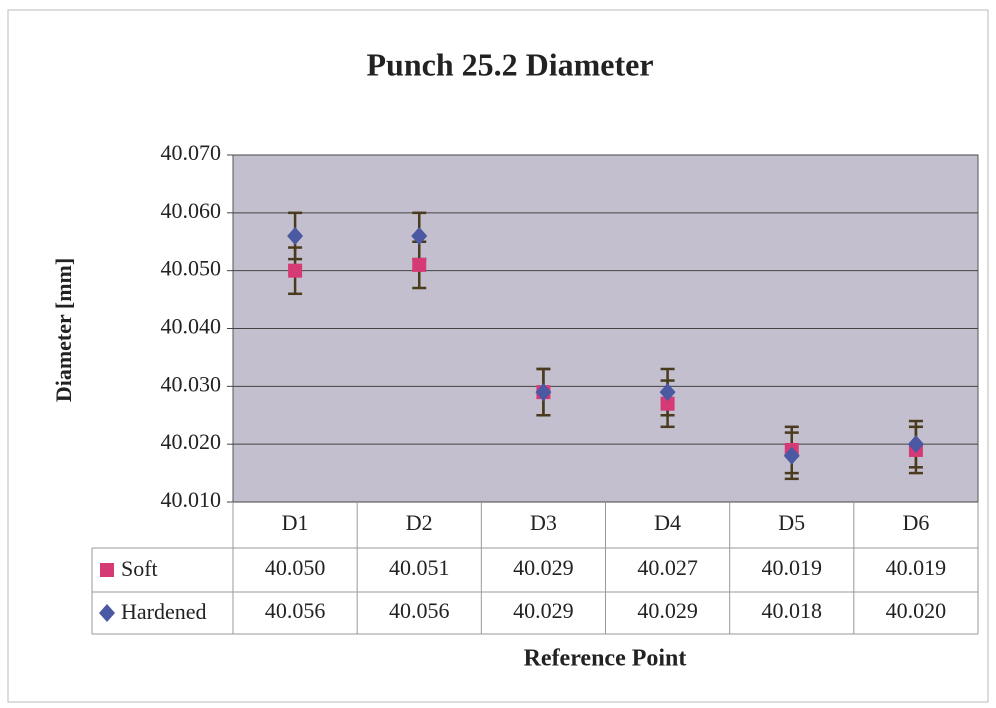  What do you see at coordinates (419, 522) in the screenshot?
I see `x-tick-label: D2` at bounding box center [419, 522].